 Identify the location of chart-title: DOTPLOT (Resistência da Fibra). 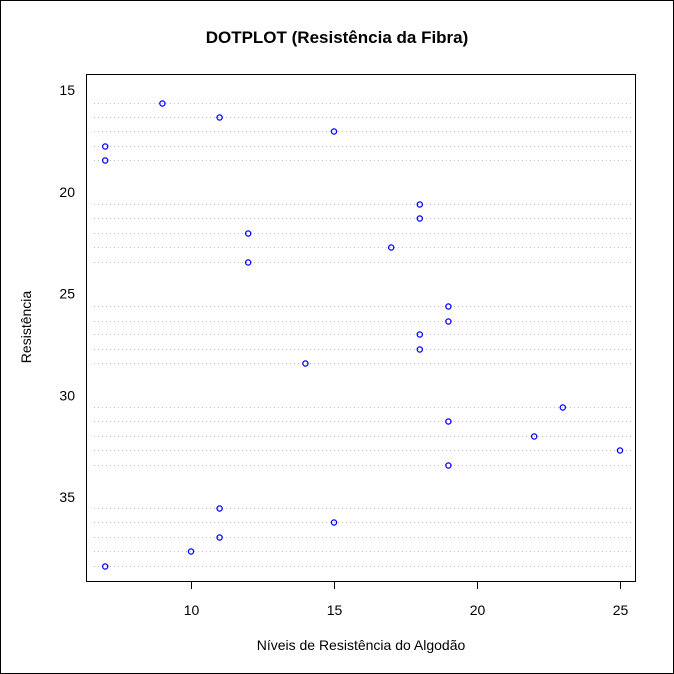
(337, 37).